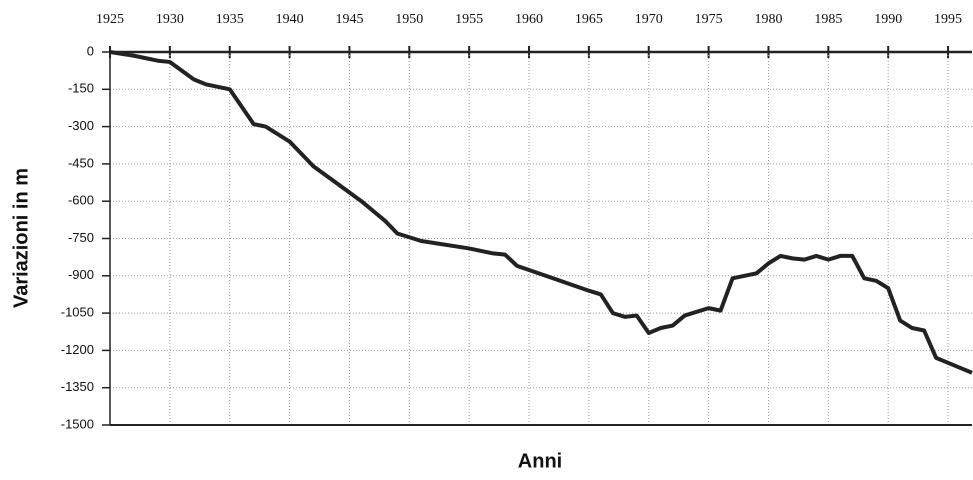 The image size is (973, 480). Describe the element at coordinates (290, 19) in the screenshot. I see `x-tick-label: 1940` at that location.